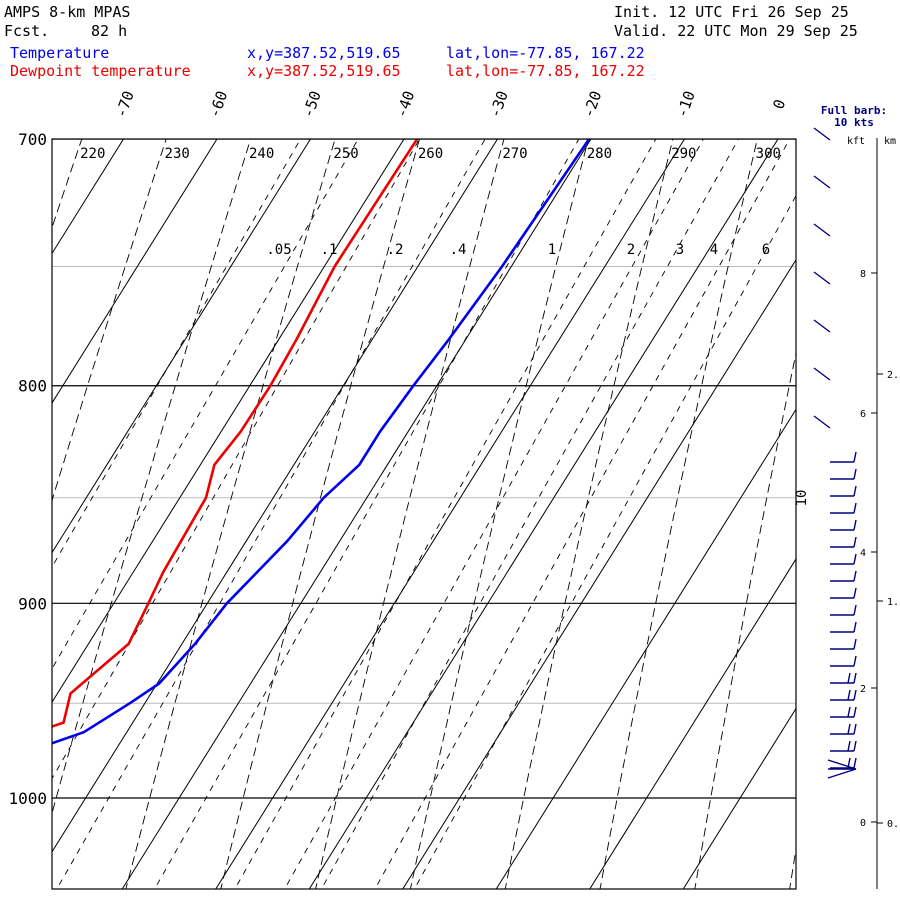 The width and height of the screenshot is (900, 900). Describe the element at coordinates (854, 110) in the screenshot. I see `full-barb-label: Full barb:` at that location.